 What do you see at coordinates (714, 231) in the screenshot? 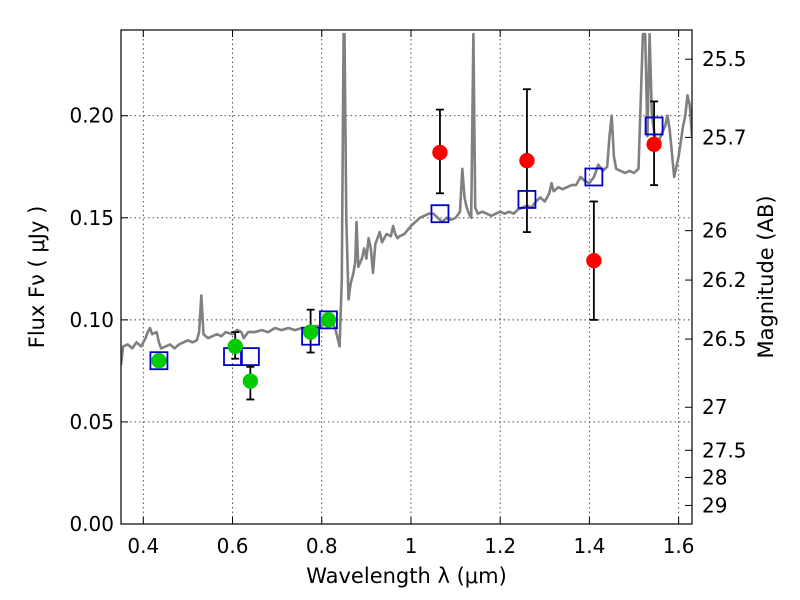
I see `right-tick-label: 26` at bounding box center [714, 231].